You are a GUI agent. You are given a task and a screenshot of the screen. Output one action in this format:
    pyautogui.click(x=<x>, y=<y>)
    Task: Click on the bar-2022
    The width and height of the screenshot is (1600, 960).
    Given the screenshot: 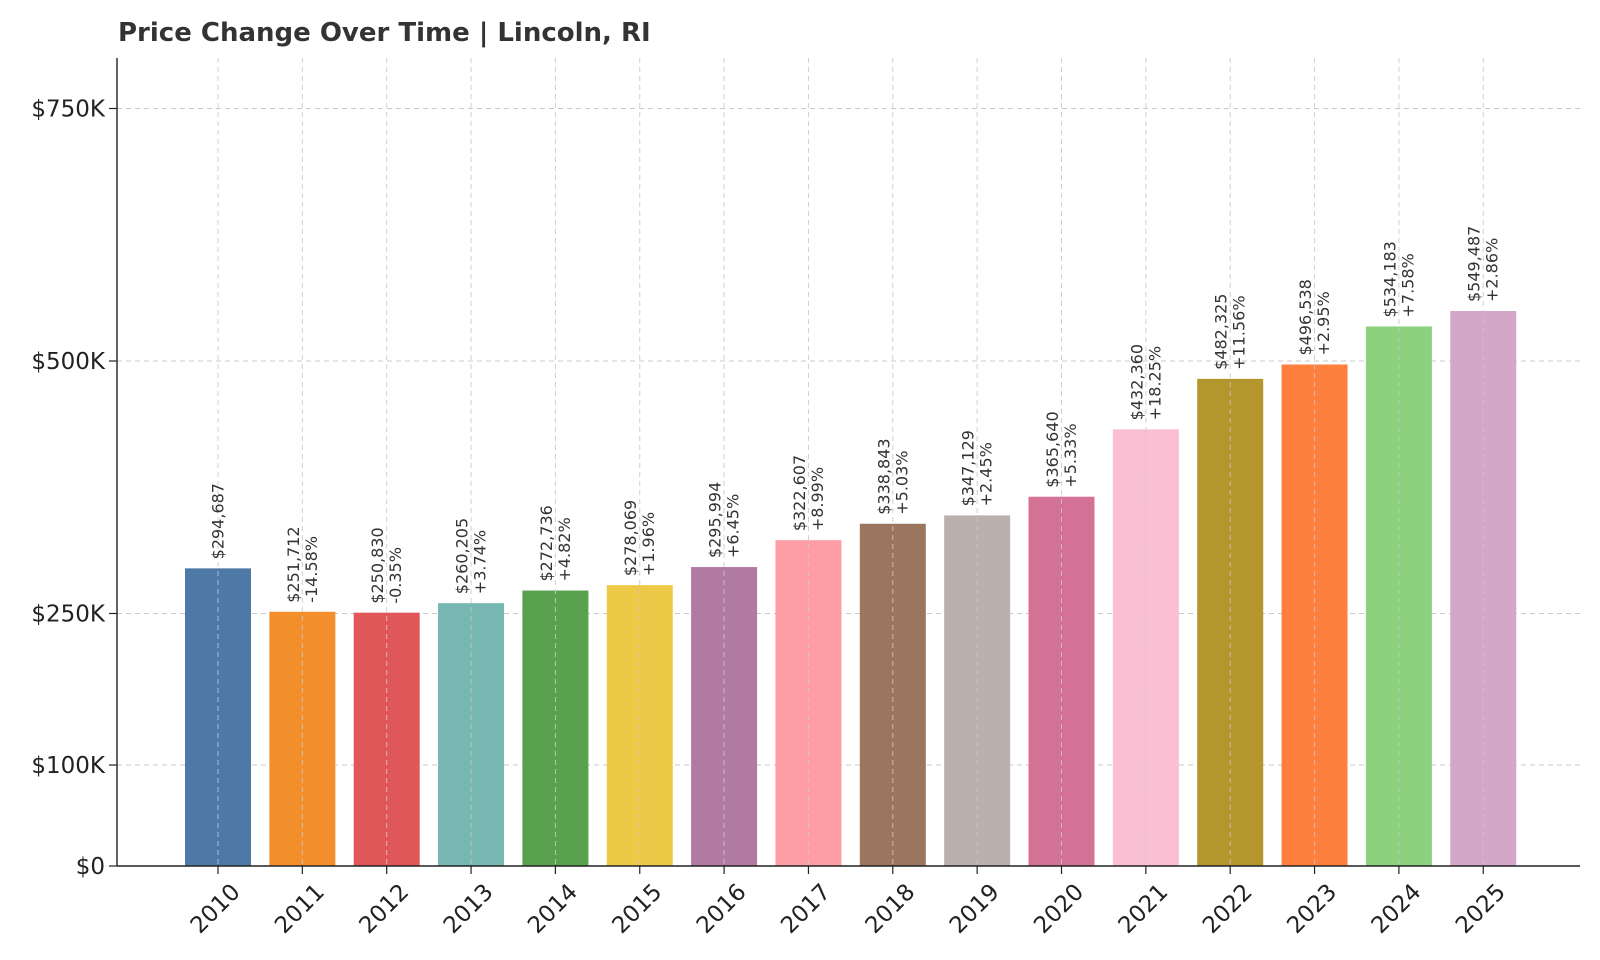 What is the action you would take?
    pyautogui.click(x=1230, y=622)
    